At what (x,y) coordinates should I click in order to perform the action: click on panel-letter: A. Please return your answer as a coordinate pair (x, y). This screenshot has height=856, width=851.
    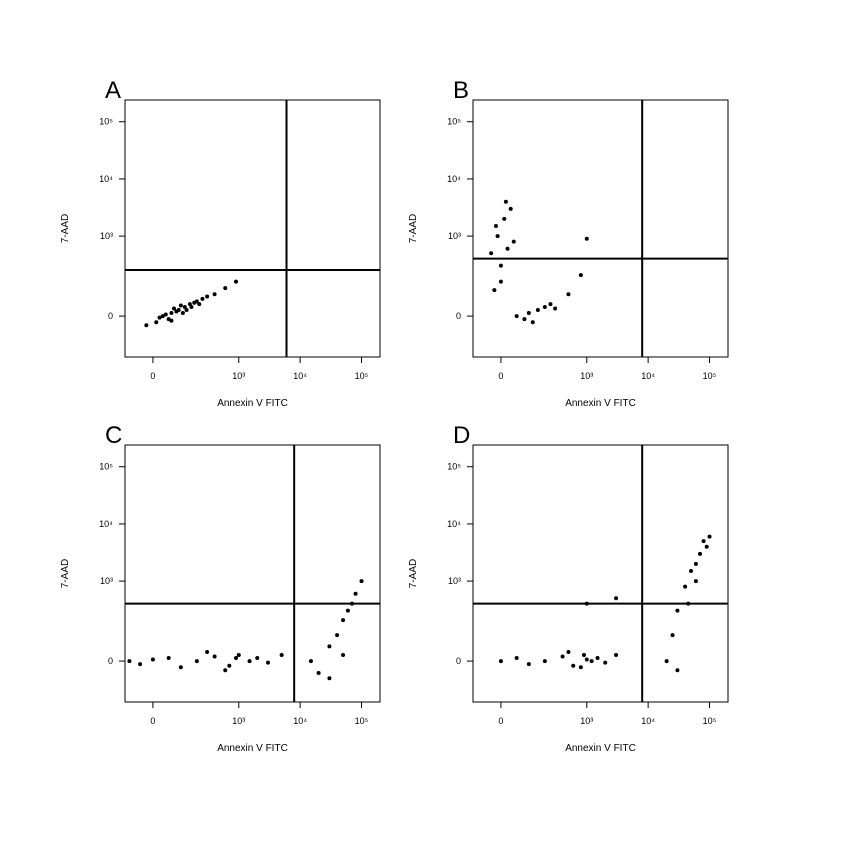
    Looking at the image, I should click on (113, 90).